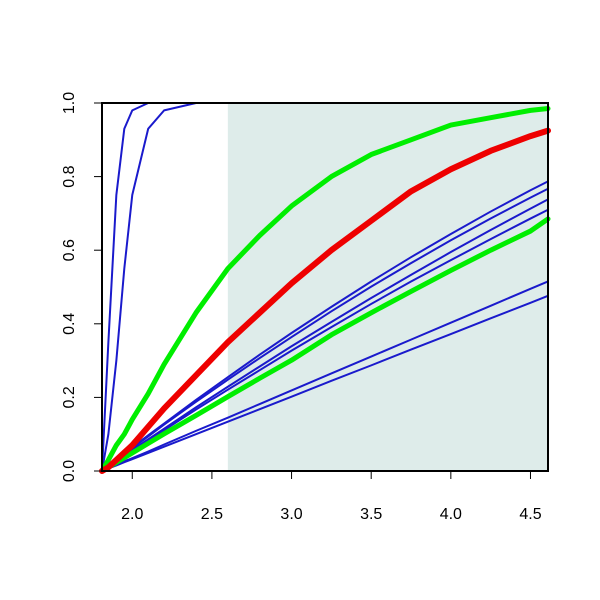  Describe the element at coordinates (371, 514) in the screenshot. I see `x-tick-label: 3.5` at that location.